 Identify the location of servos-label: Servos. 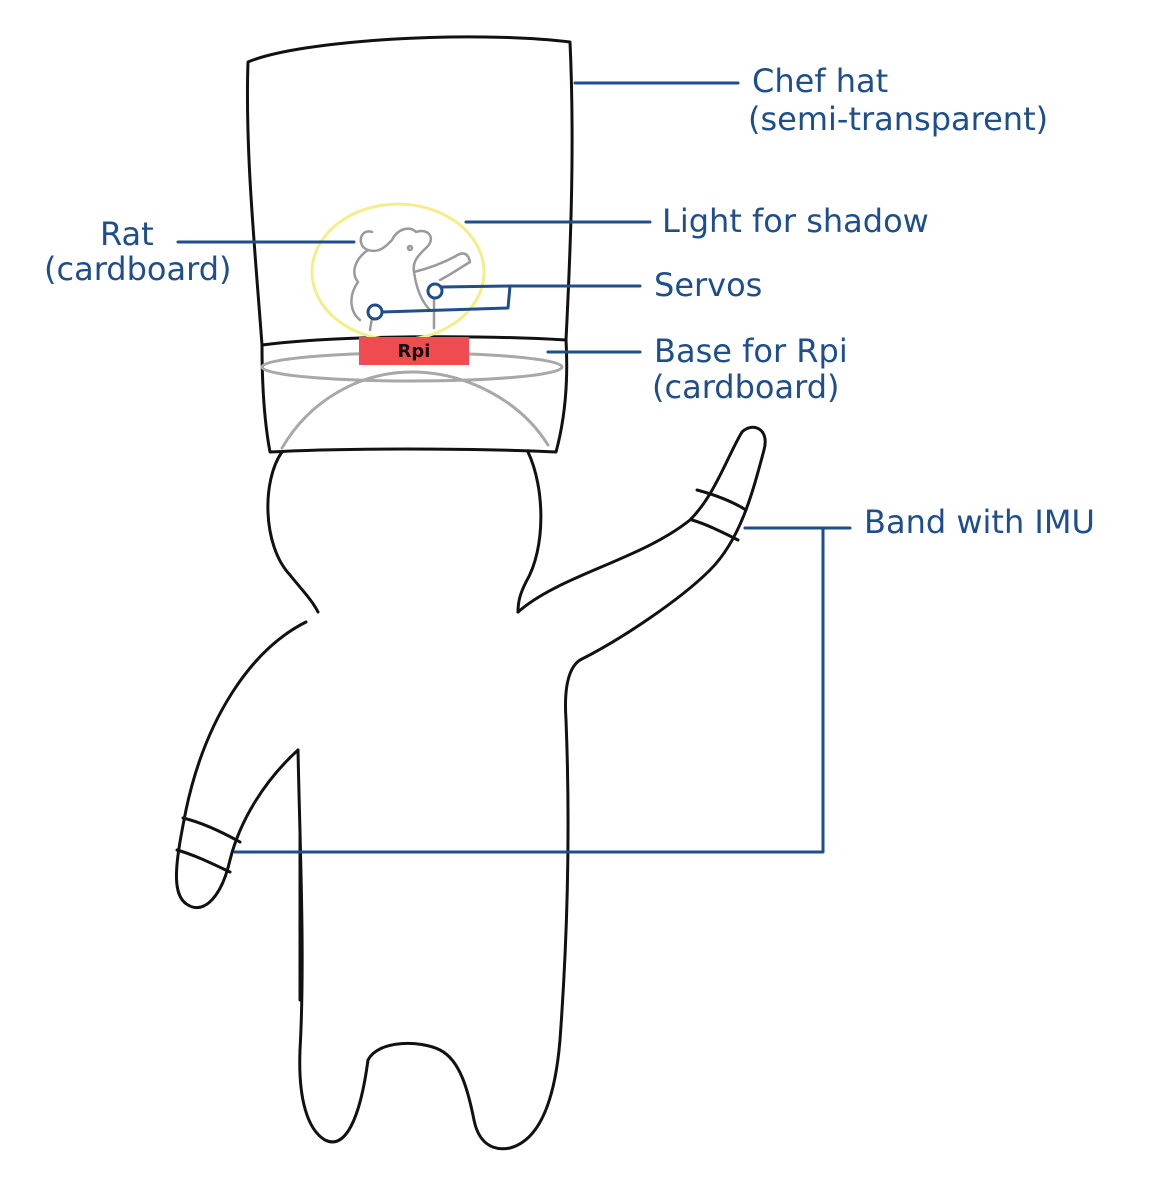
(708, 285).